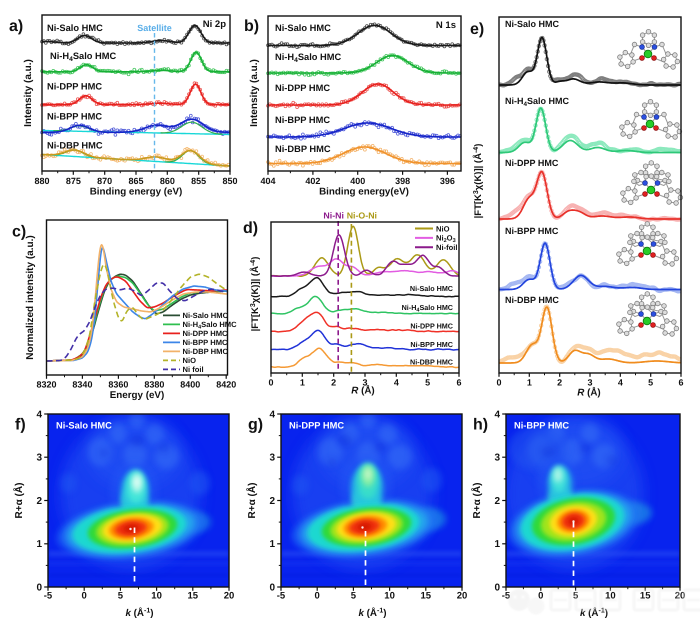 The width and height of the screenshot is (700, 639). I want to click on svg-text: Satellite, so click(154, 28).